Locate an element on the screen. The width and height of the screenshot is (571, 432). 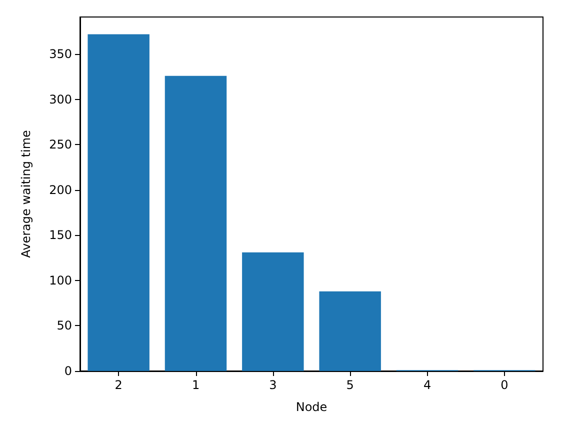
x-tick-label: 0 is located at coordinates (504, 385).